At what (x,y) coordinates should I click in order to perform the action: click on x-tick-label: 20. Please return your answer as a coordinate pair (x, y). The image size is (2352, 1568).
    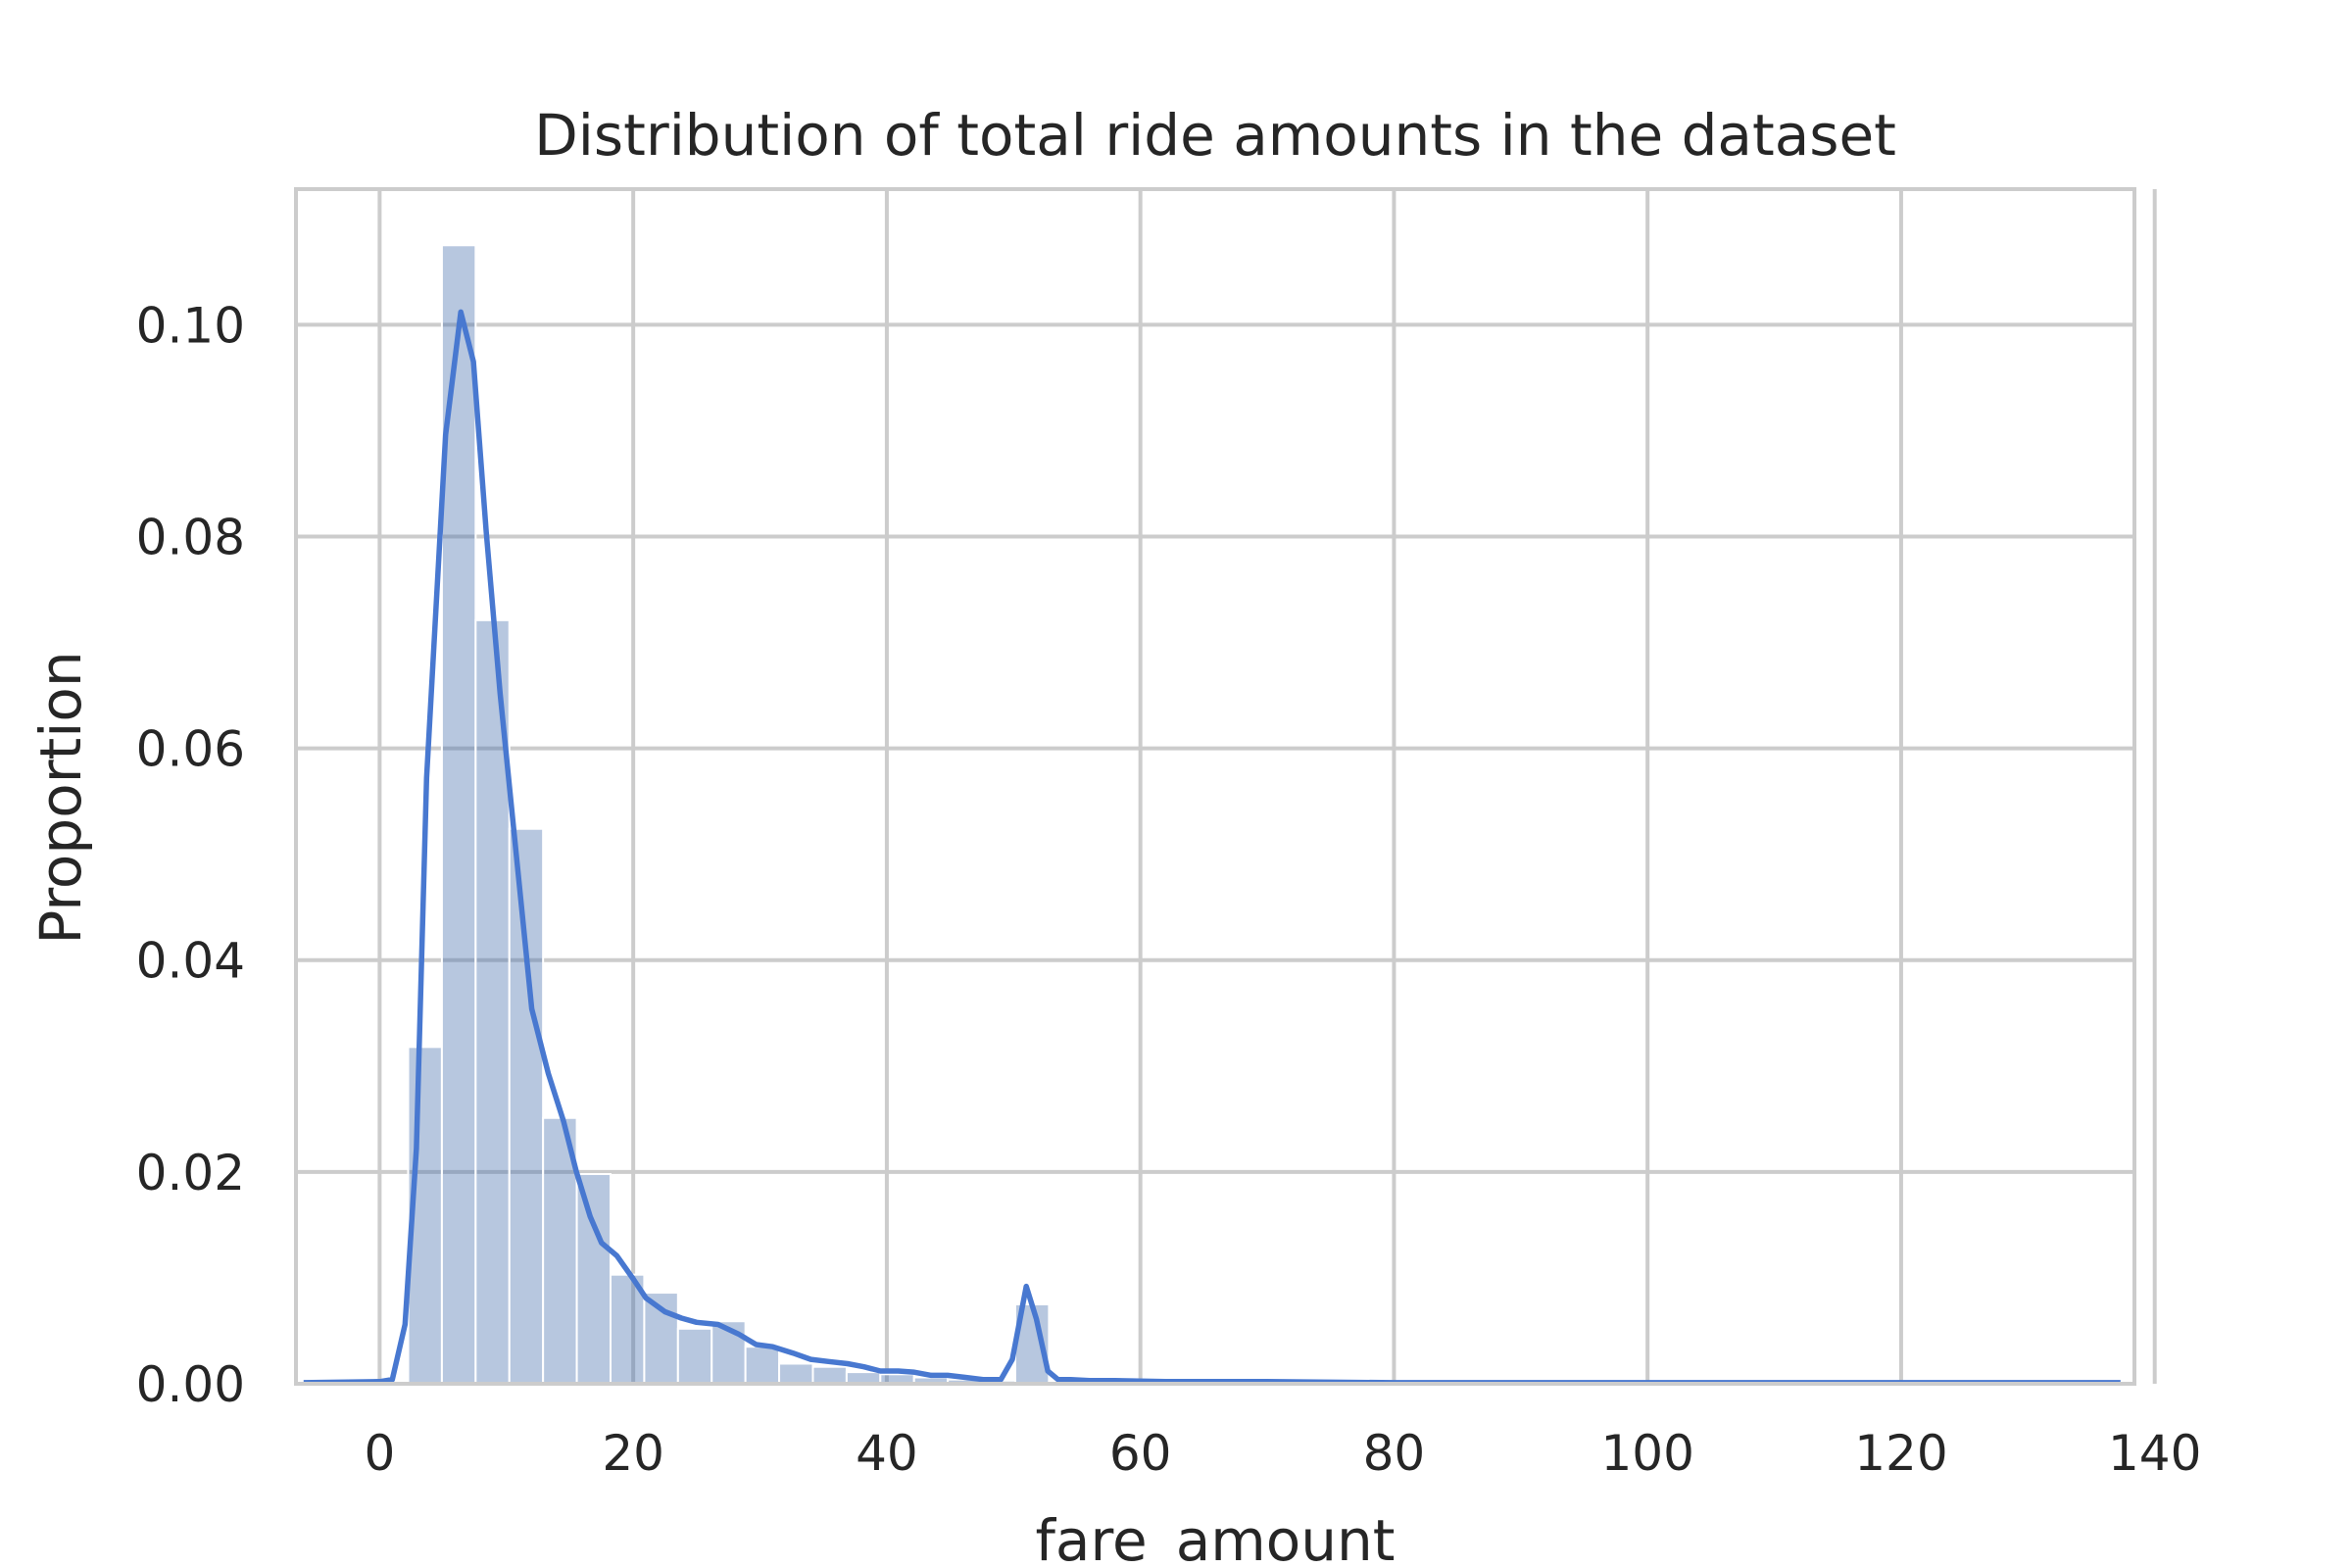
    Looking at the image, I should click on (633, 1453).